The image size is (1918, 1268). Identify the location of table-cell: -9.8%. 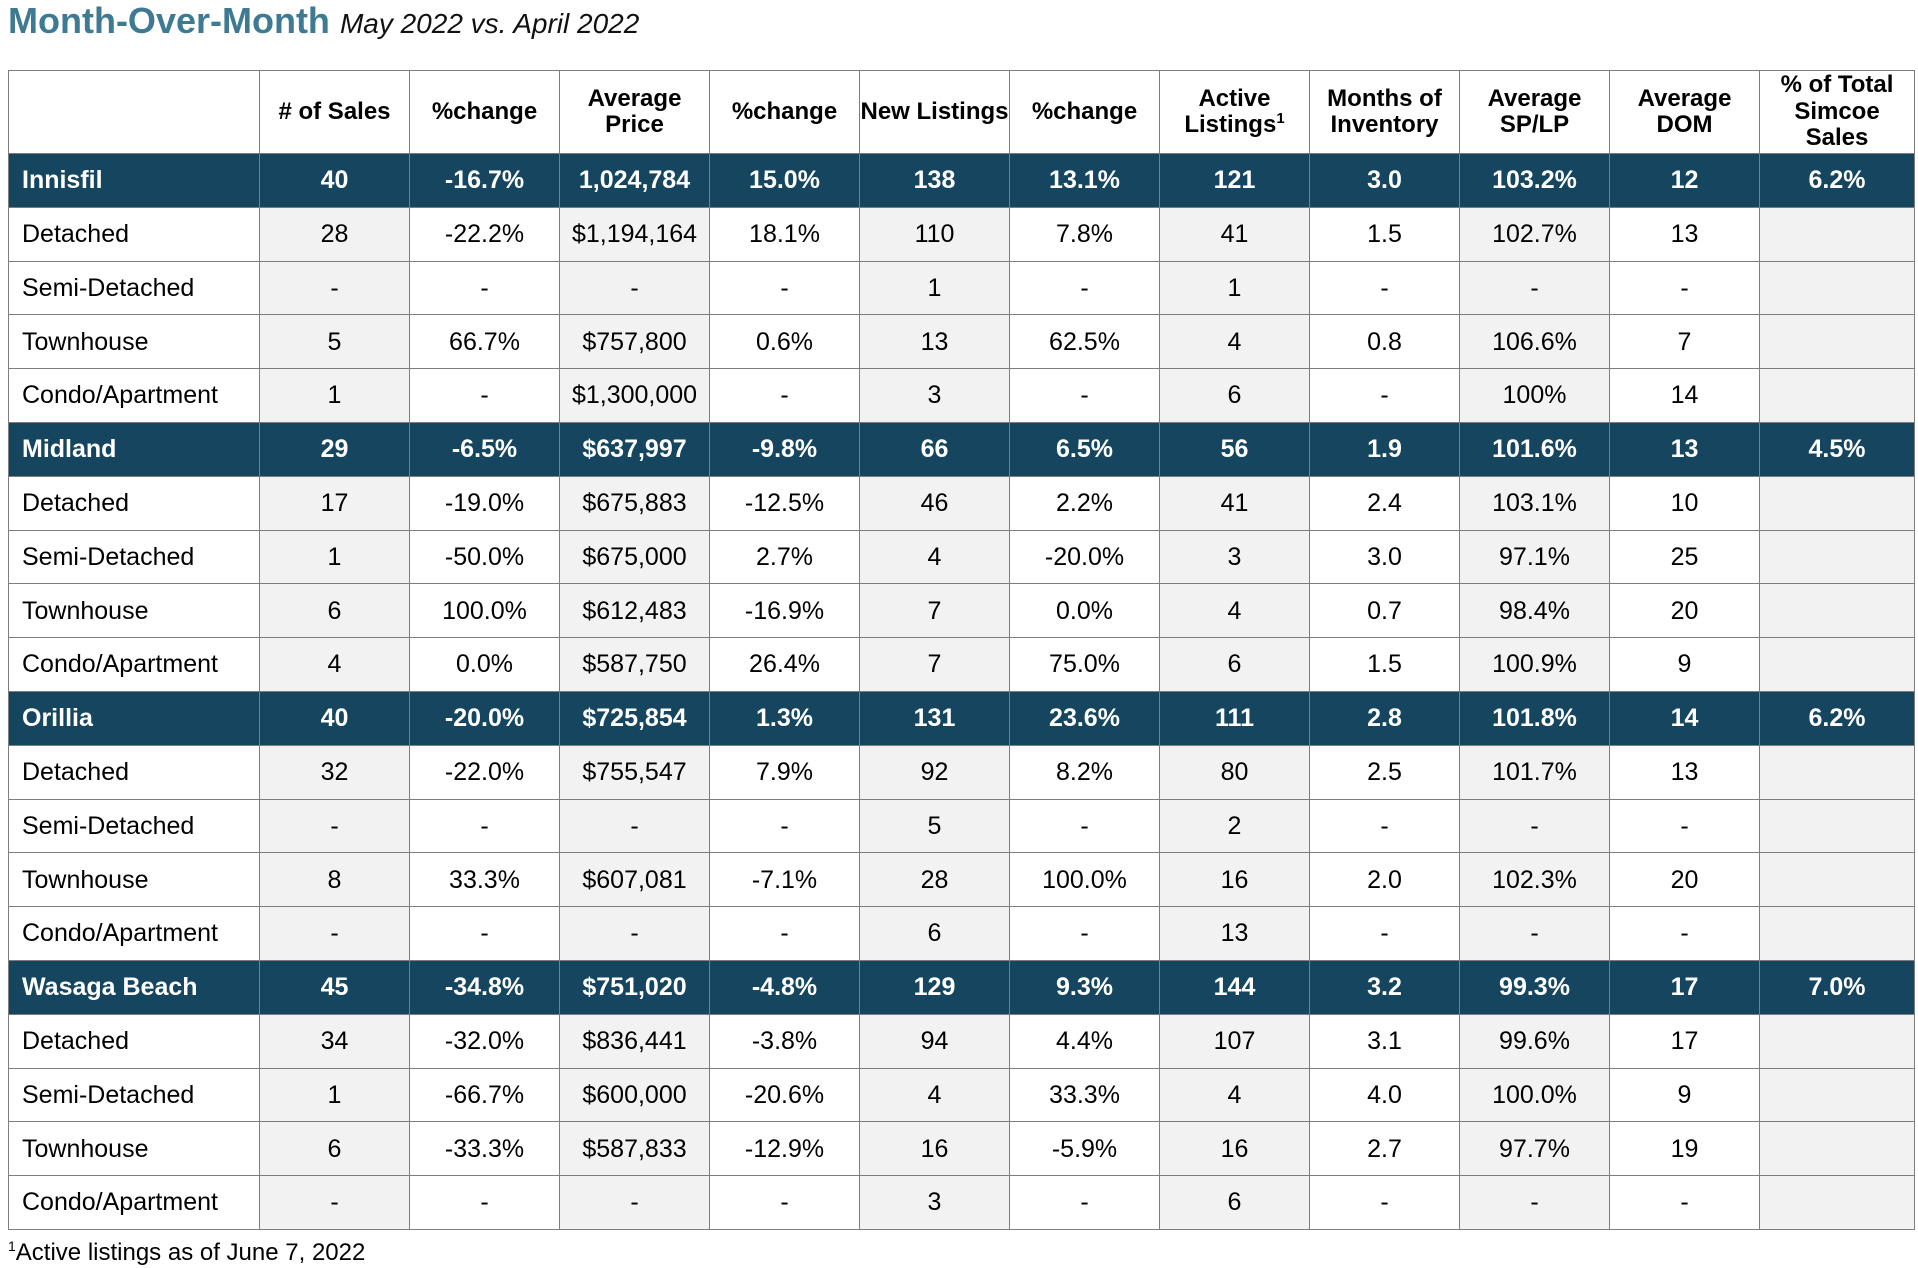
(784, 449).